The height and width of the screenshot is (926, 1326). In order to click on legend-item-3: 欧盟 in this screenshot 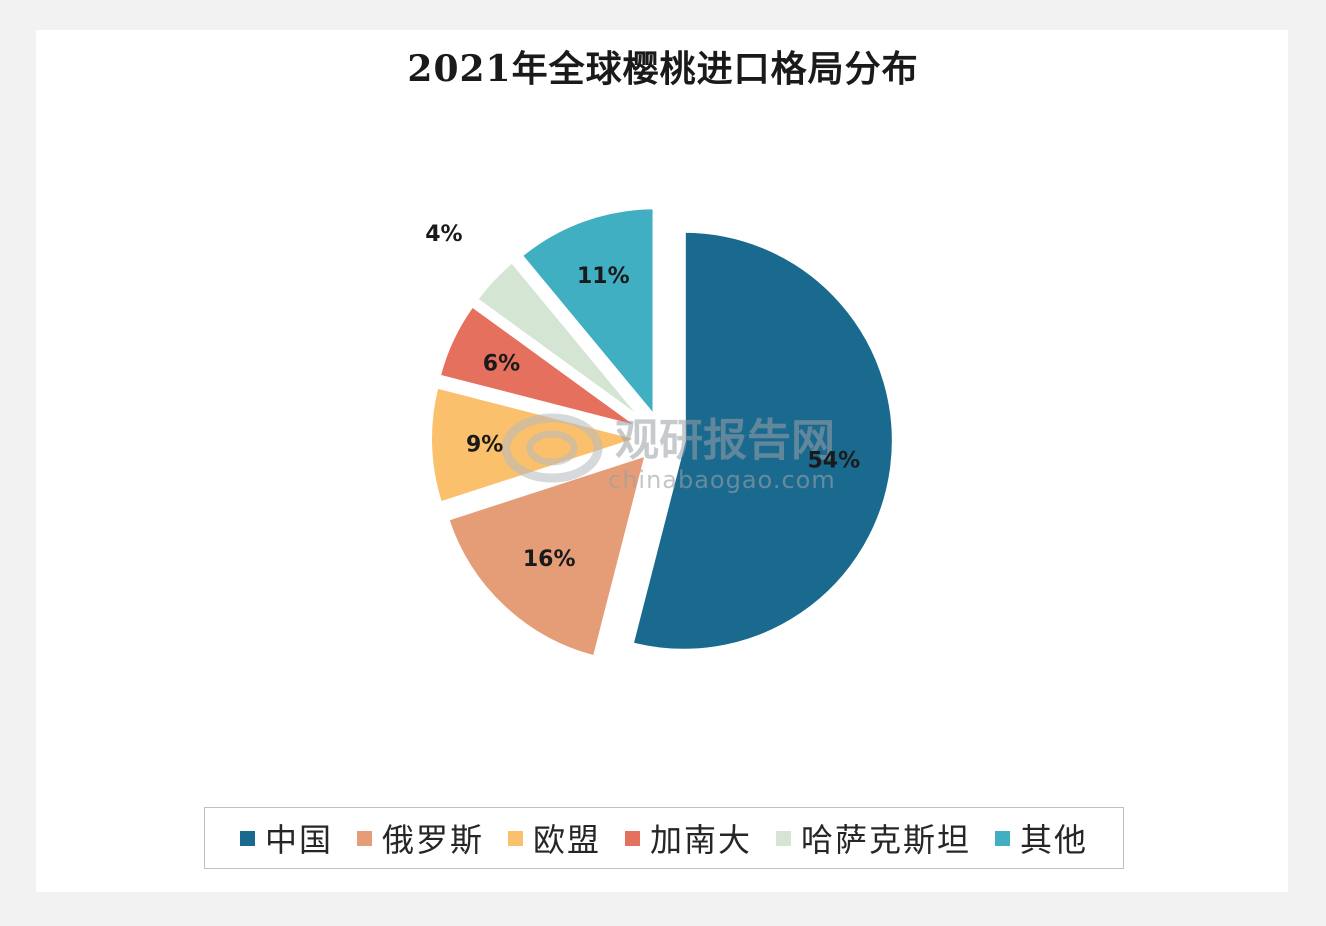, I will do `click(554, 838)`.